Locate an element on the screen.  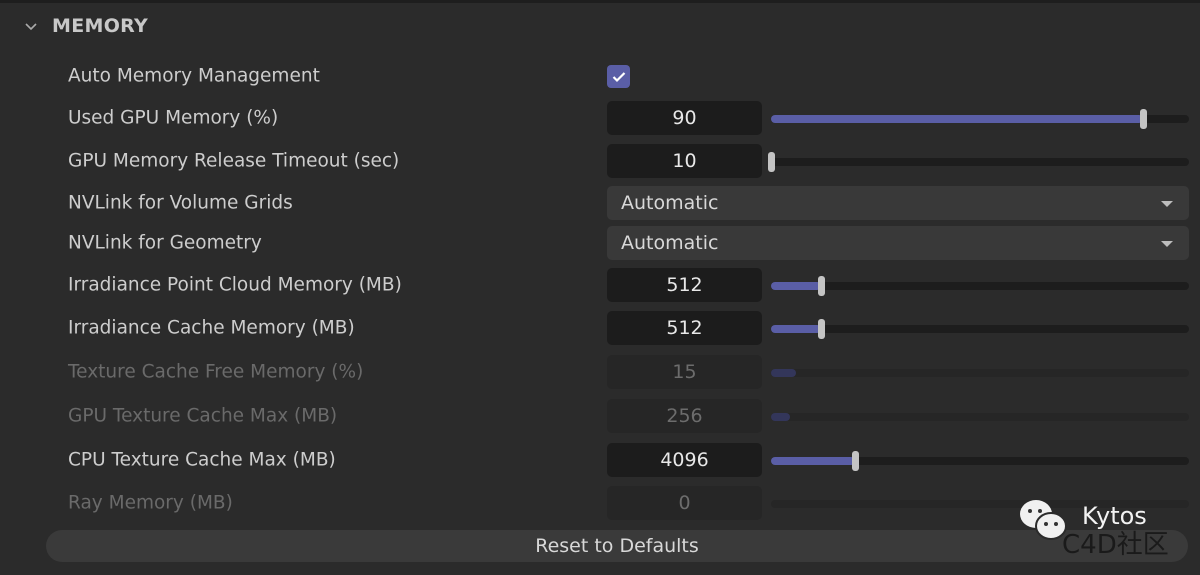
setting-label: Irradiance Cache Memory (MB) is located at coordinates (211, 328).